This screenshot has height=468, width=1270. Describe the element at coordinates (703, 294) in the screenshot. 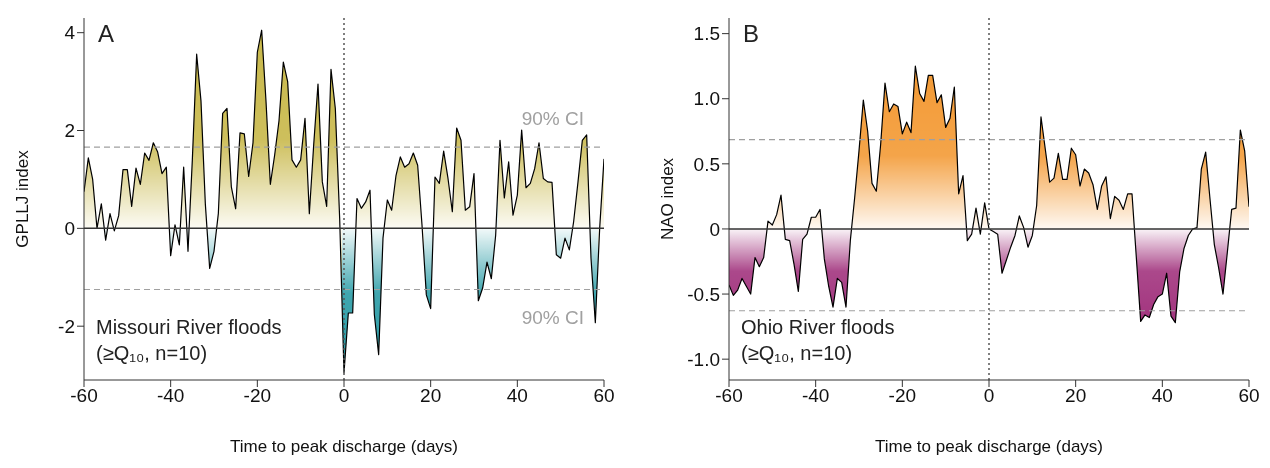

I see `y-tick-label: -0.5` at that location.